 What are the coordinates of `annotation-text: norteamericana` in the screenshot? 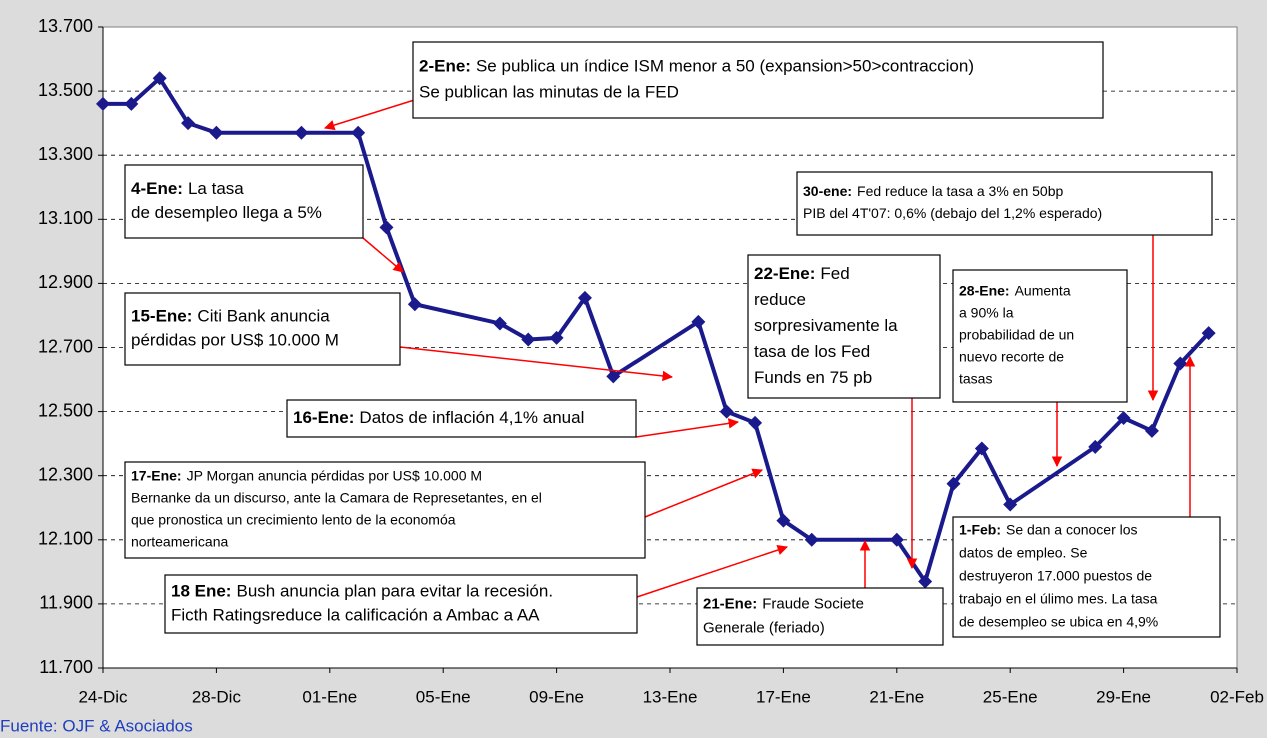 It's located at (179, 542).